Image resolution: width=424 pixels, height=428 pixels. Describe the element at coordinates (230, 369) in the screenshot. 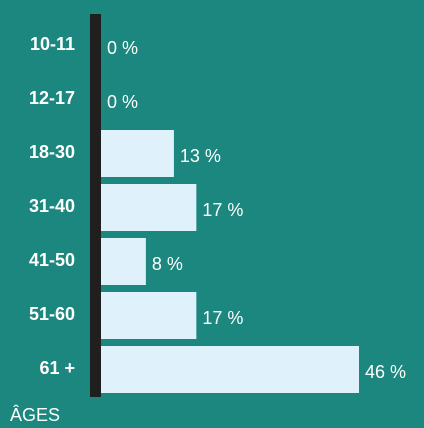

I see `bar-61-plus` at that location.